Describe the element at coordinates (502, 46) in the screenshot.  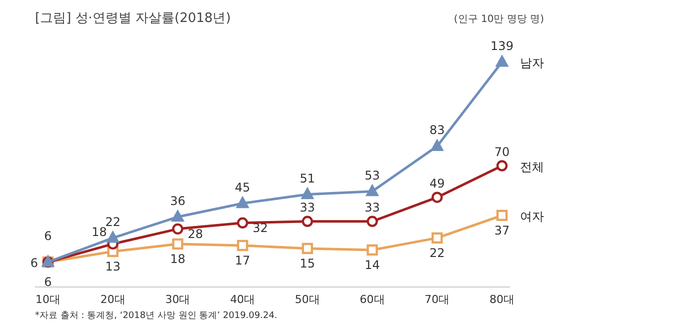
I see `data-label: 139` at that location.